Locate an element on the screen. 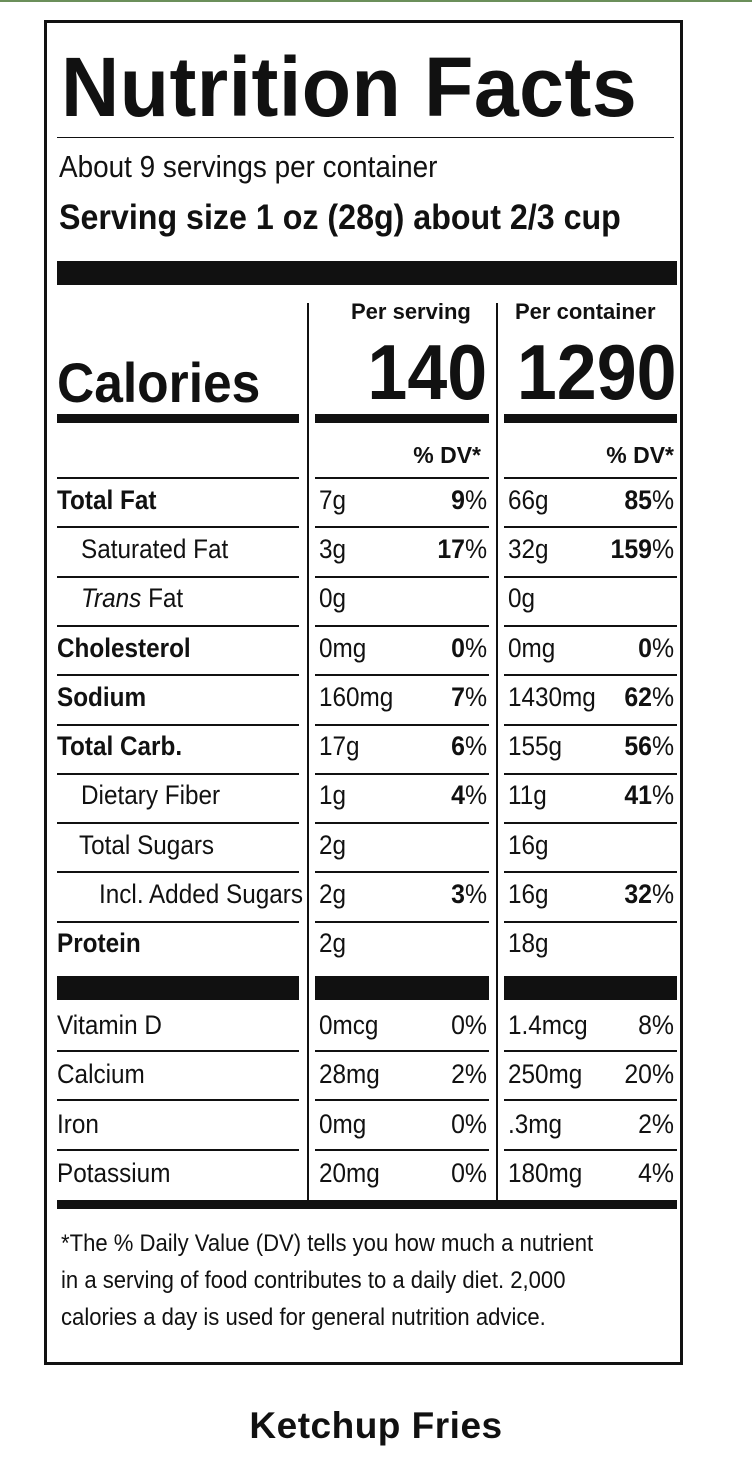 The height and width of the screenshot is (1484, 752). container-amount: 32g is located at coordinates (528, 548).